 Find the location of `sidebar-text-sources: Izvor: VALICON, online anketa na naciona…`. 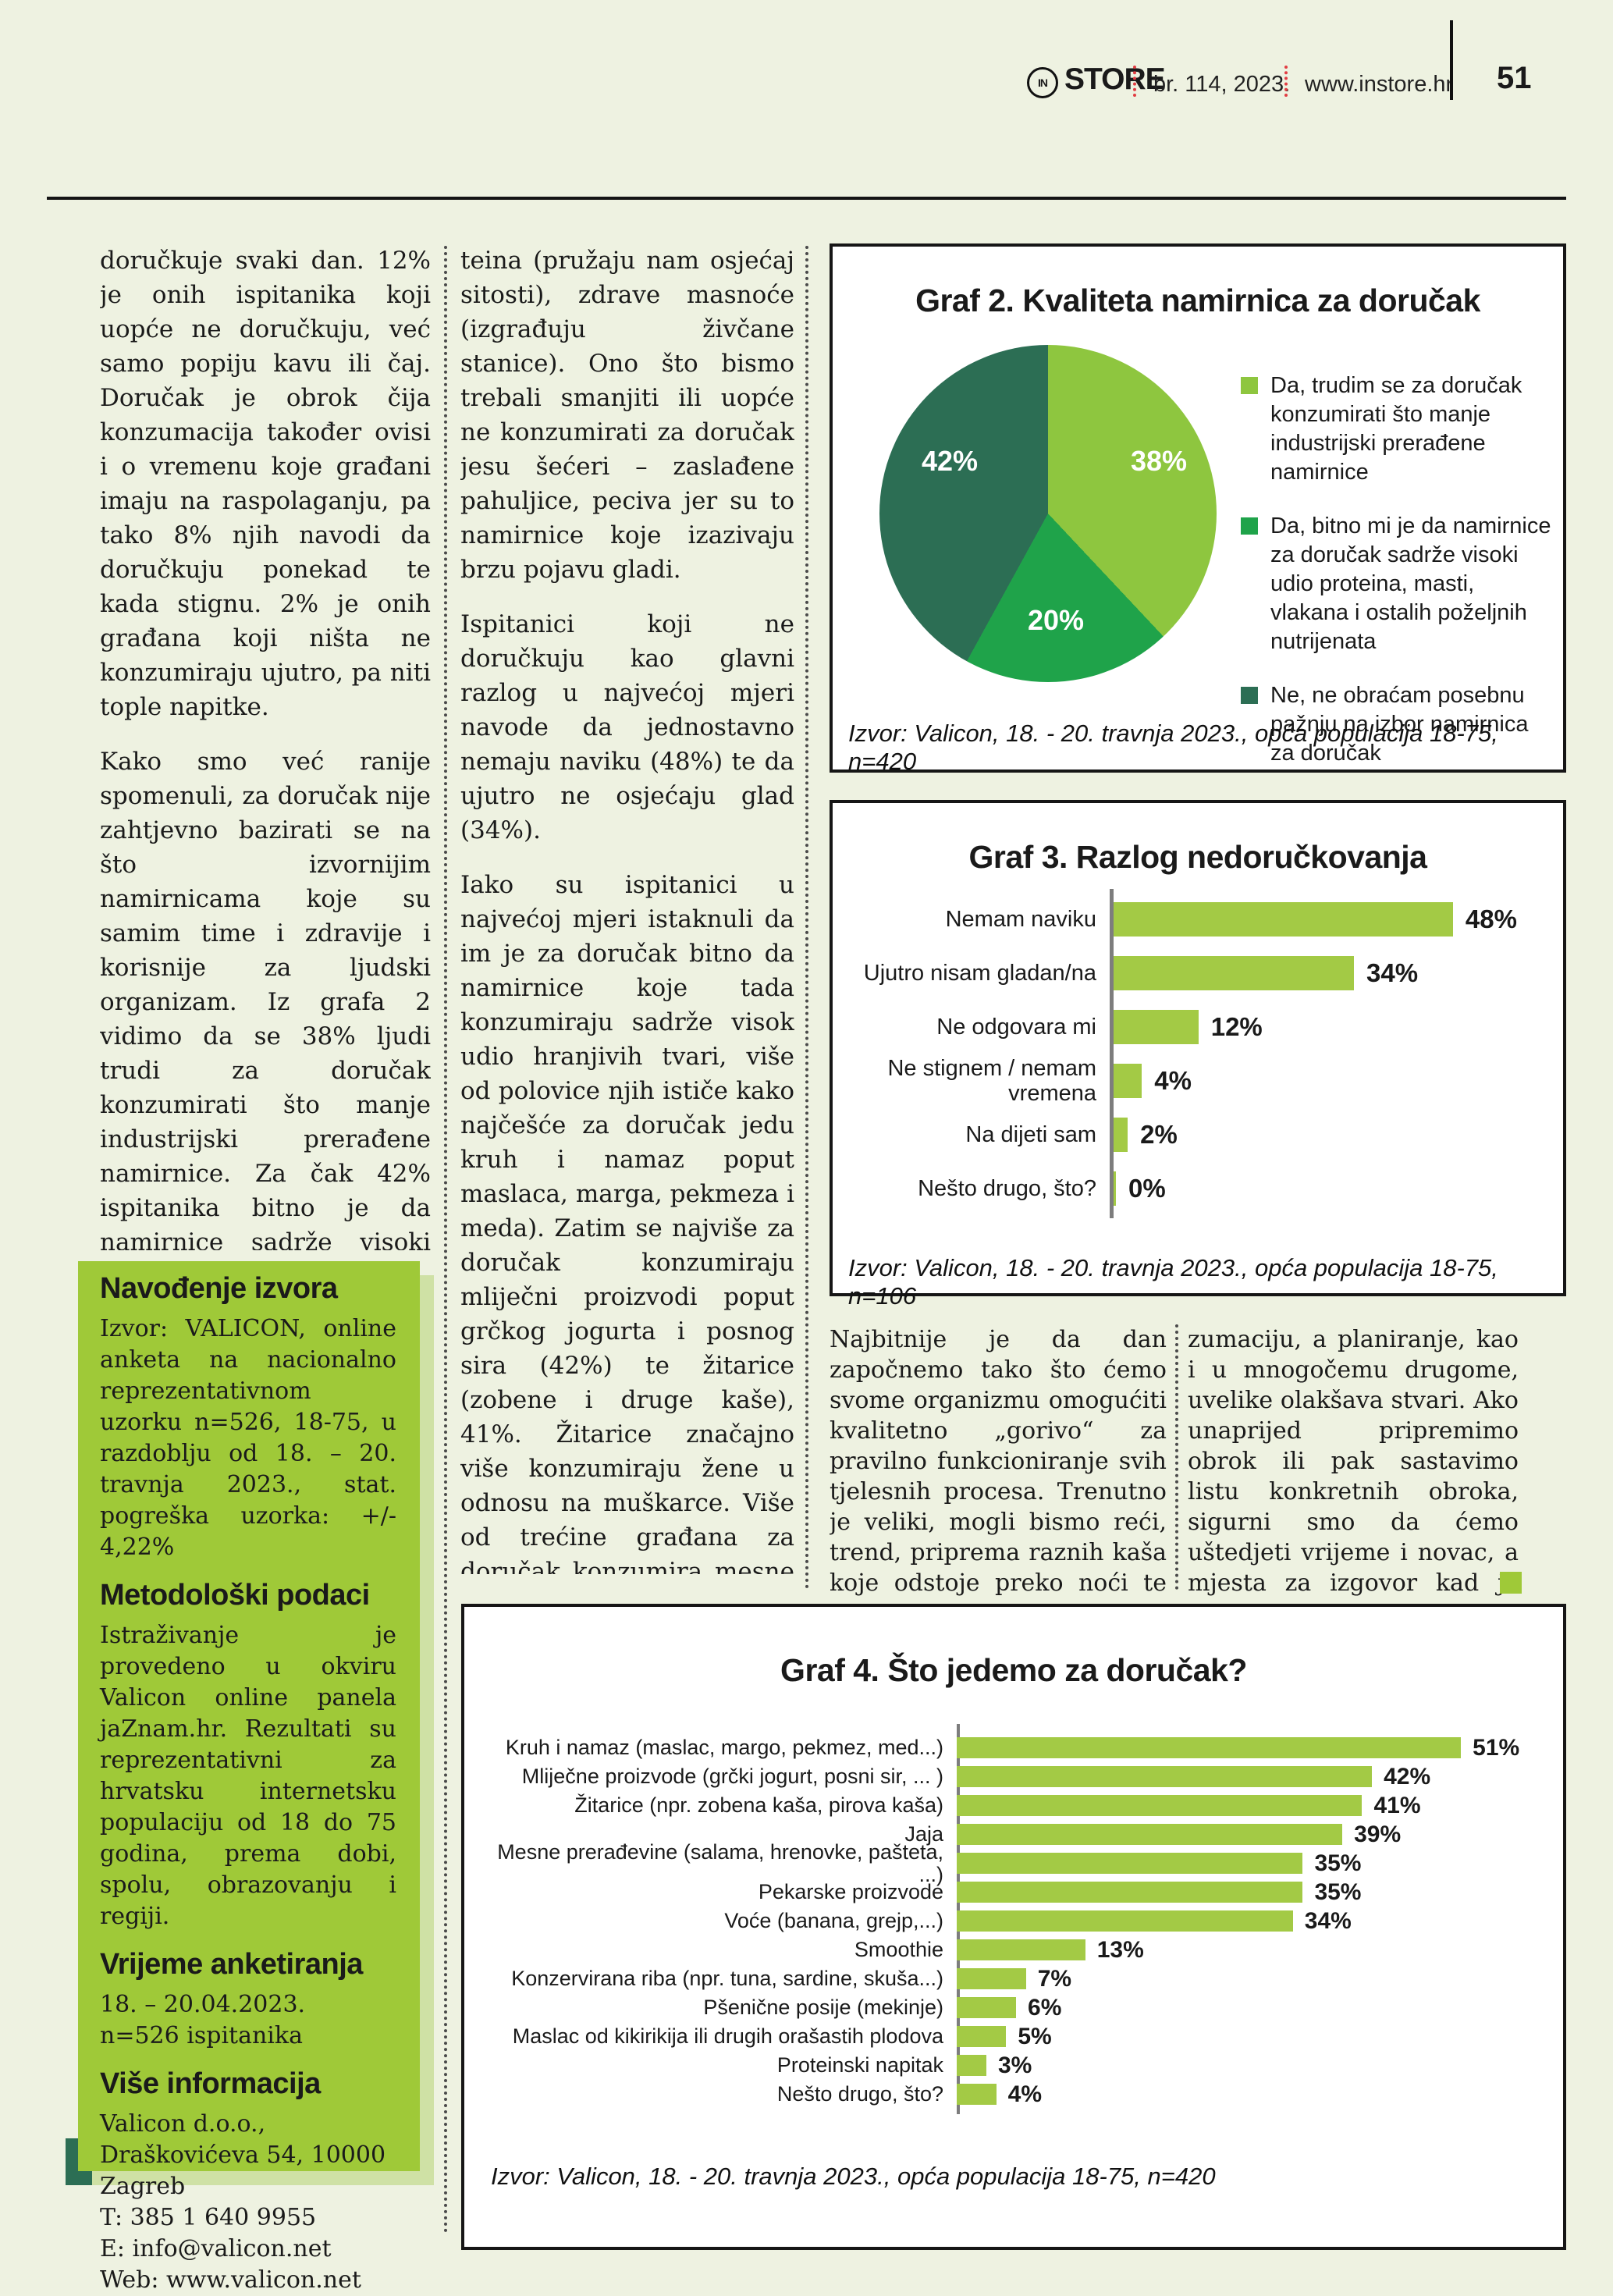

sidebar-text-sources: Izvor: VALICON, online anketa na naciona… is located at coordinates (248, 1438).